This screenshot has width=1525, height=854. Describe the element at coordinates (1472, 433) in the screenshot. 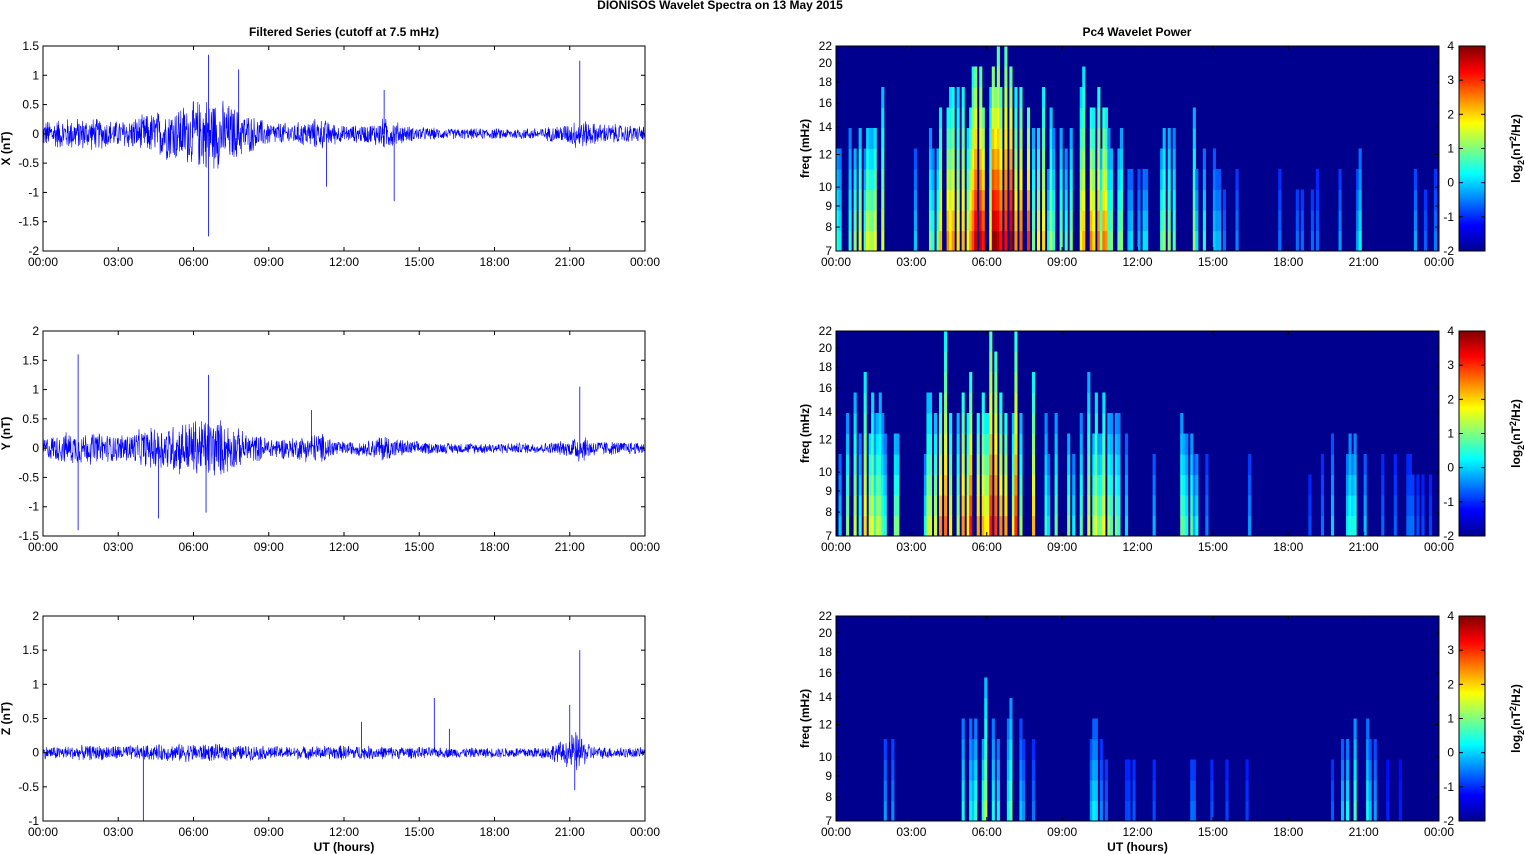

I see `colorbar-gradient` at that location.